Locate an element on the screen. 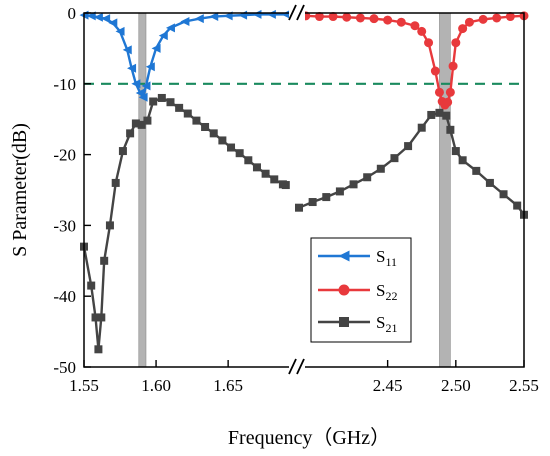  y-axis-label: S Parameter(dB) is located at coordinates (20, 190).